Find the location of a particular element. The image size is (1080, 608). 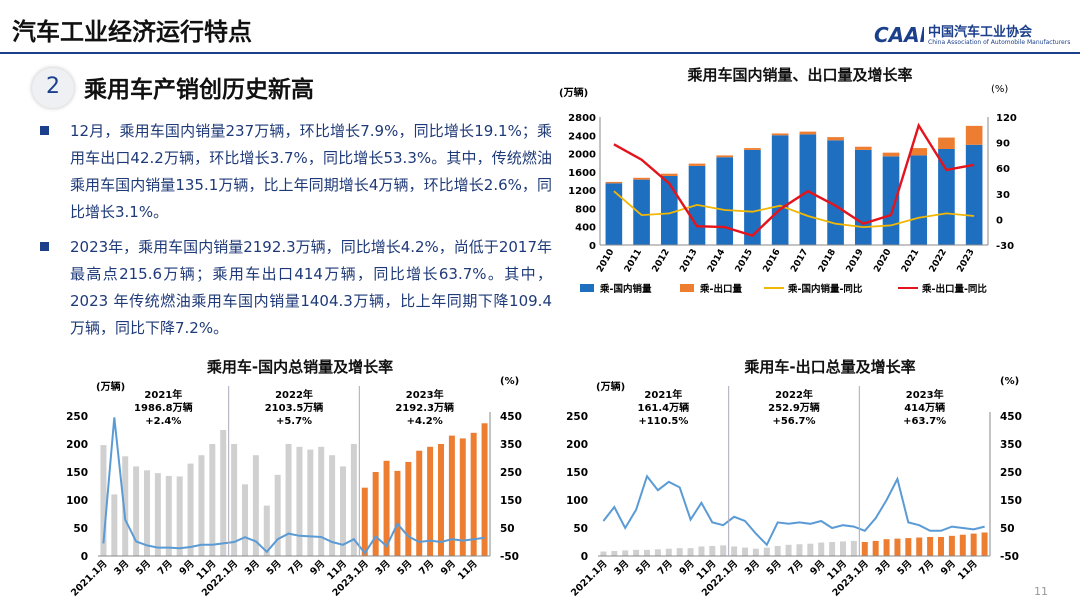

legend-label: 乘-出口量-同比 is located at coordinates (954, 289).